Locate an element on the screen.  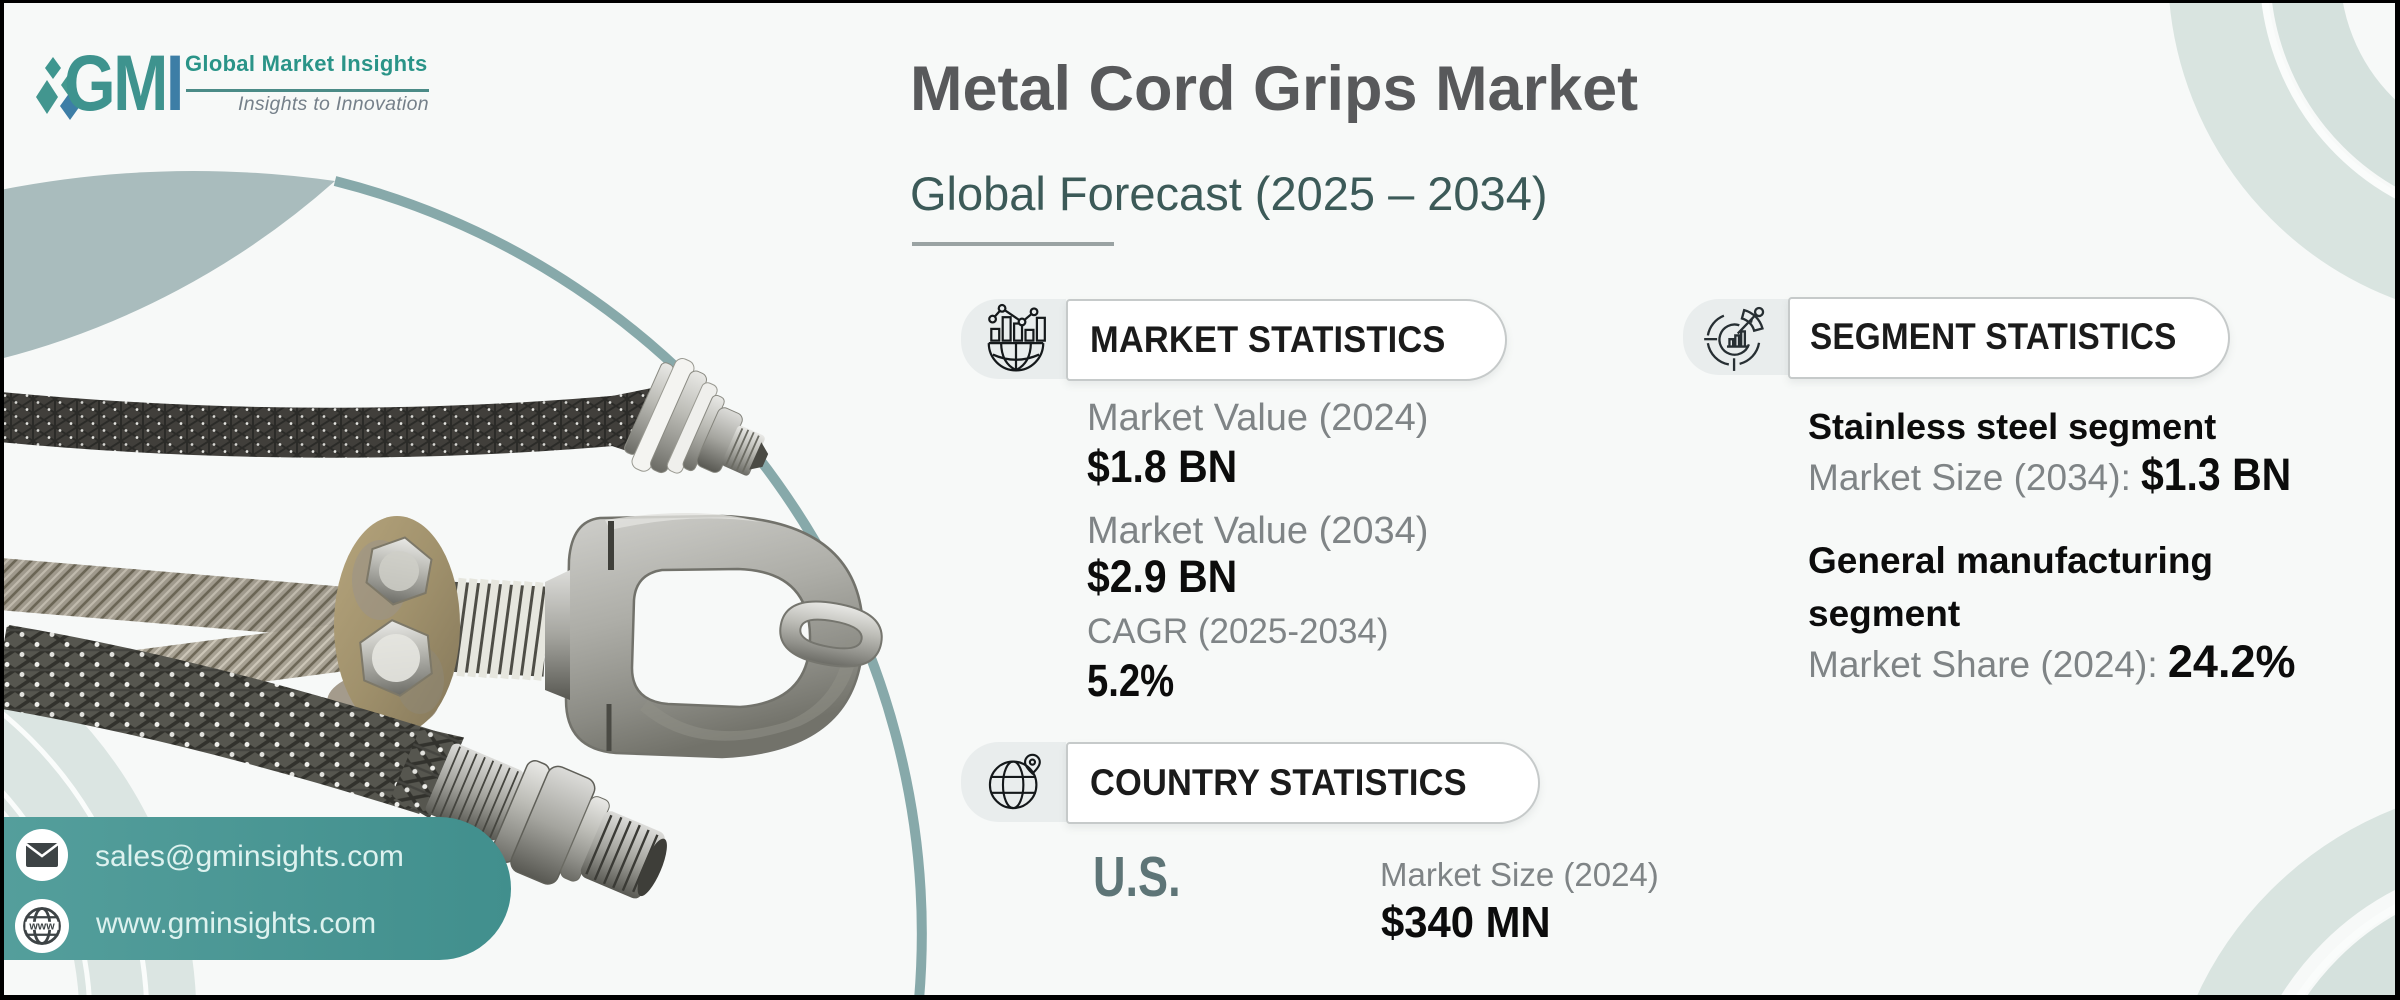
svg-text: www is located at coordinates (41, 926).